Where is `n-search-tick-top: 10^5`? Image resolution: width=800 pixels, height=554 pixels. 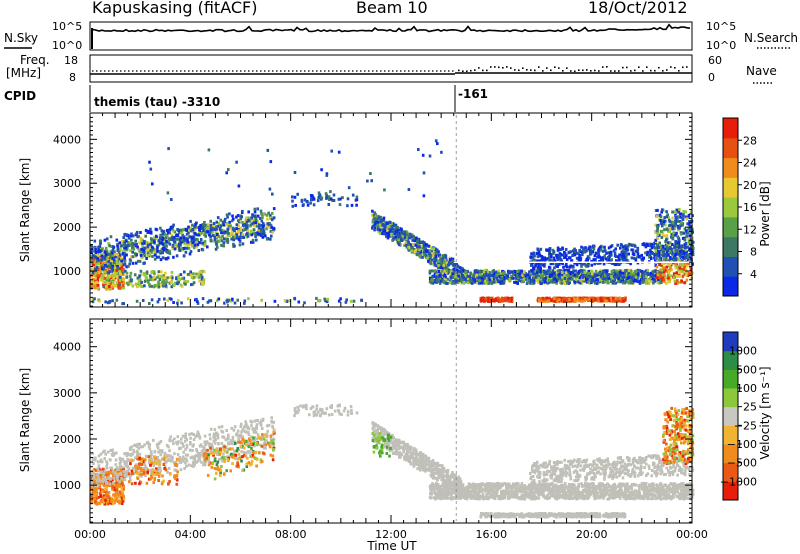
n-search-tick-top: 10^5 is located at coordinates (721, 26).